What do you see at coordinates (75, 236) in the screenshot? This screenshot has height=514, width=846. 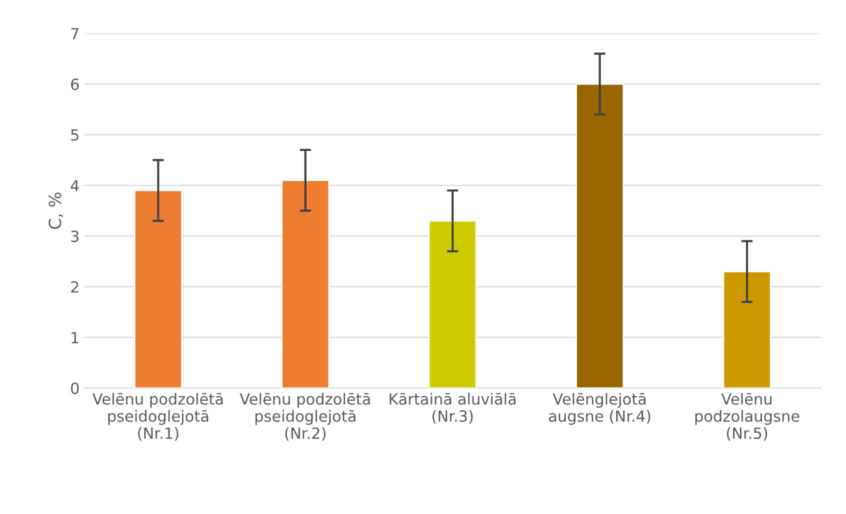 I see `y-tick-label: 3` at bounding box center [75, 236].